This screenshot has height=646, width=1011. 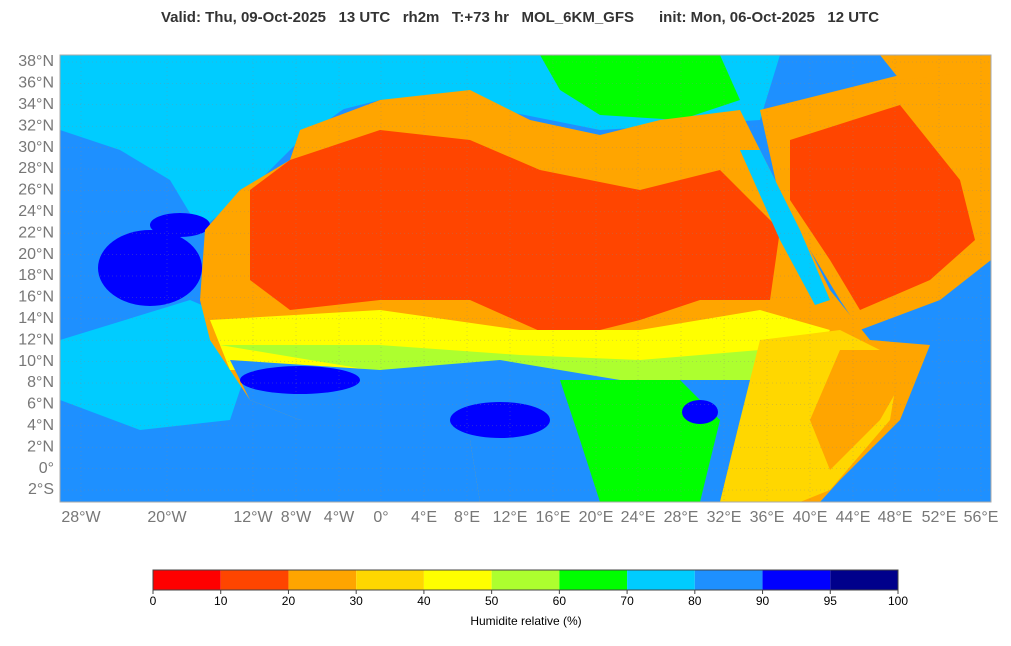 What do you see at coordinates (36, 61) in the screenshot?
I see `lat-label: 38°N` at bounding box center [36, 61].